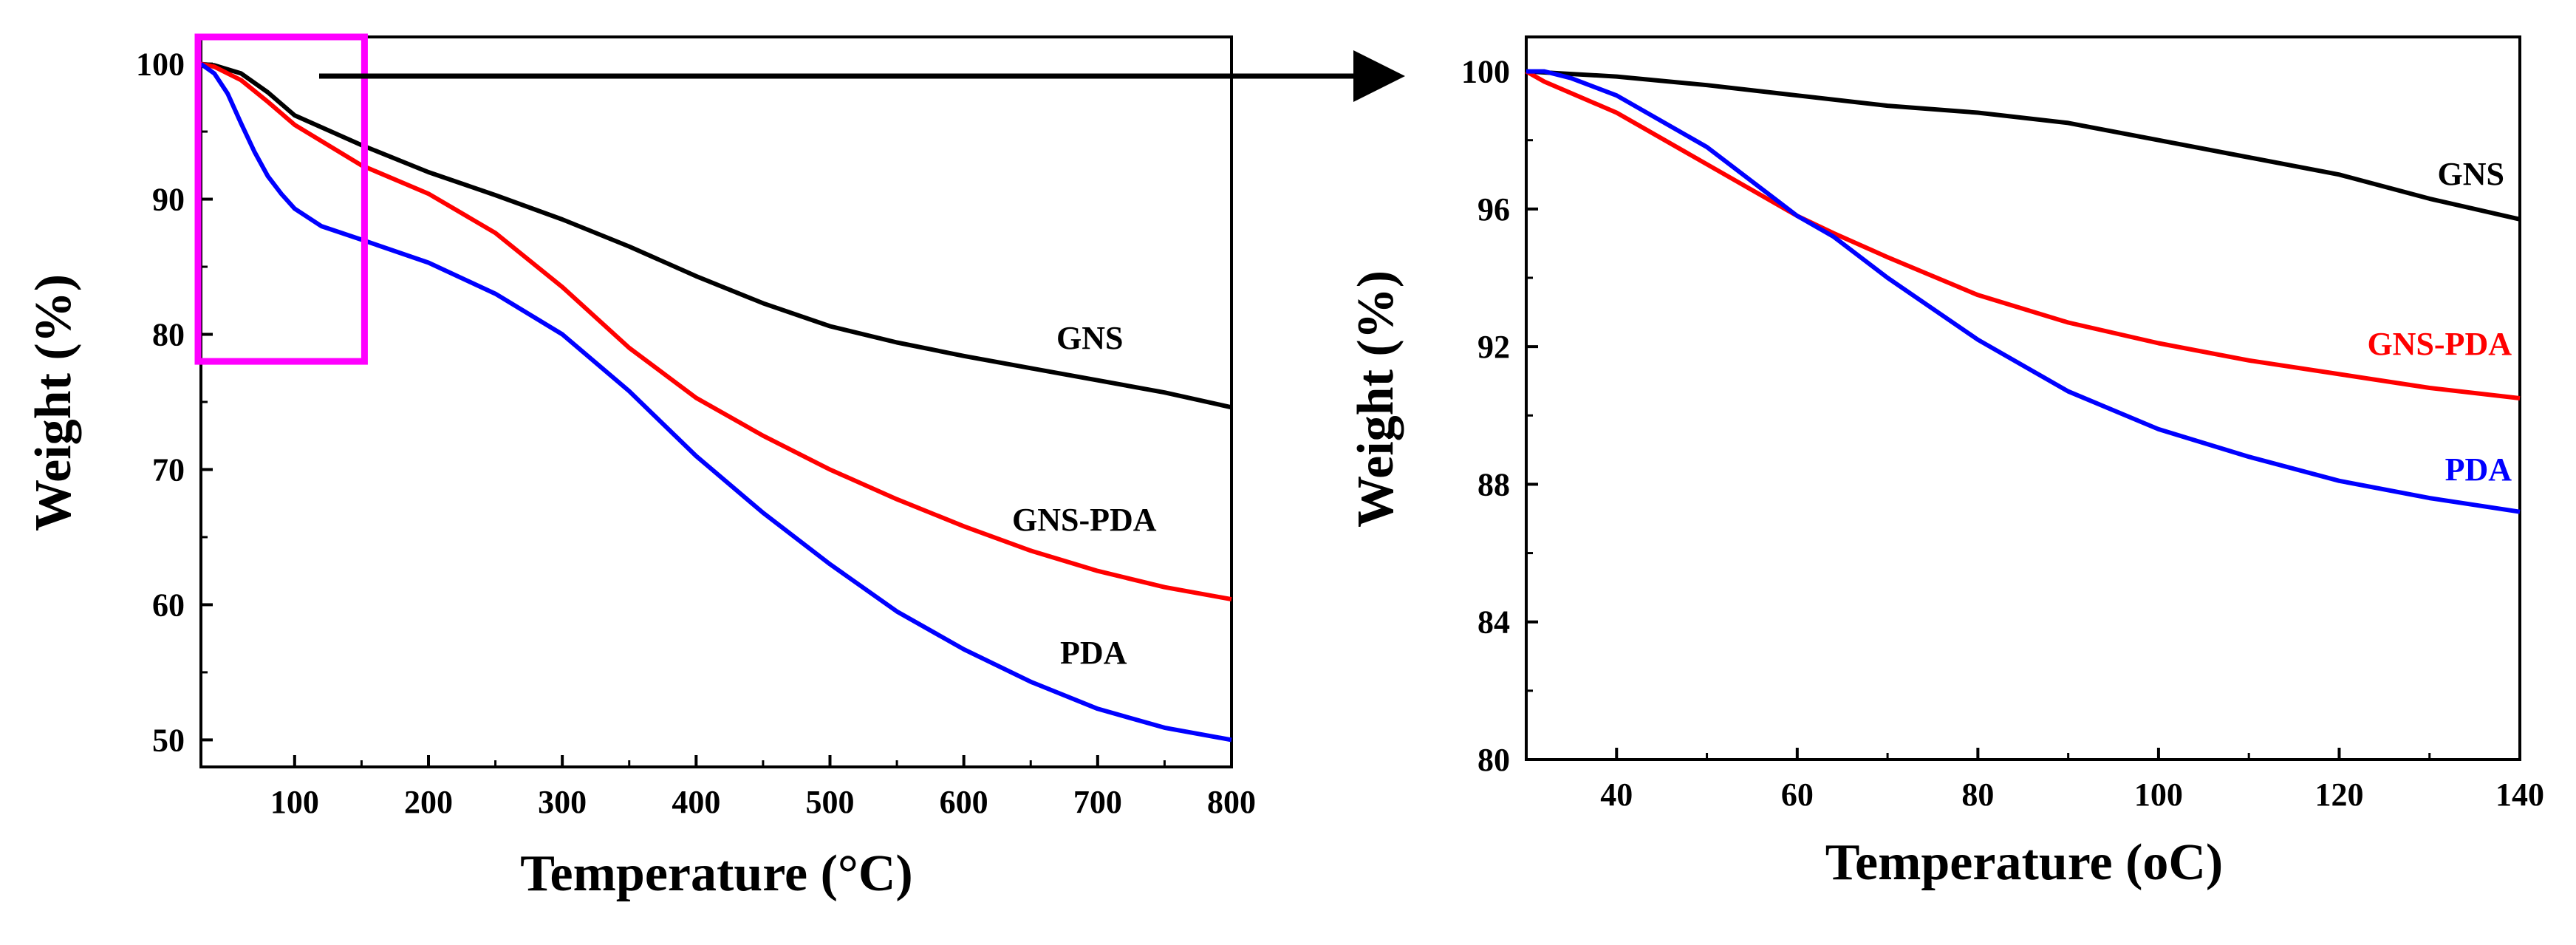 The width and height of the screenshot is (2576, 945). Describe the element at coordinates (168, 335) in the screenshot. I see `left-y-tick-label-80: 80` at that location.